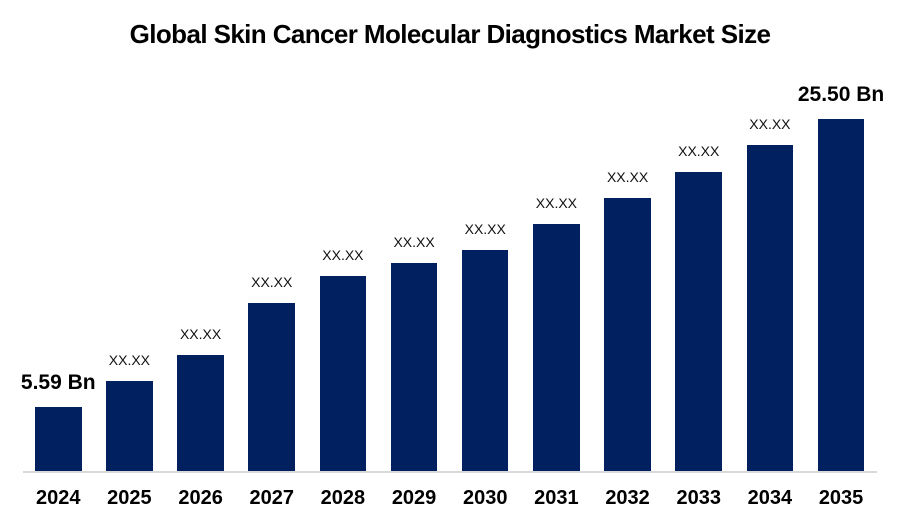  I want to click on value-label-2034: XX.XX, so click(770, 124).